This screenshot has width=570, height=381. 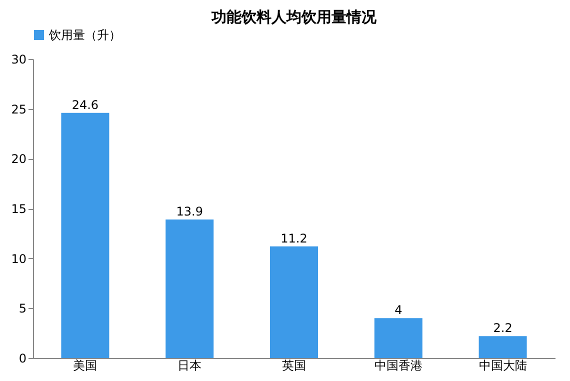 I want to click on x-tick-label: 中国香港, so click(x=398, y=365).